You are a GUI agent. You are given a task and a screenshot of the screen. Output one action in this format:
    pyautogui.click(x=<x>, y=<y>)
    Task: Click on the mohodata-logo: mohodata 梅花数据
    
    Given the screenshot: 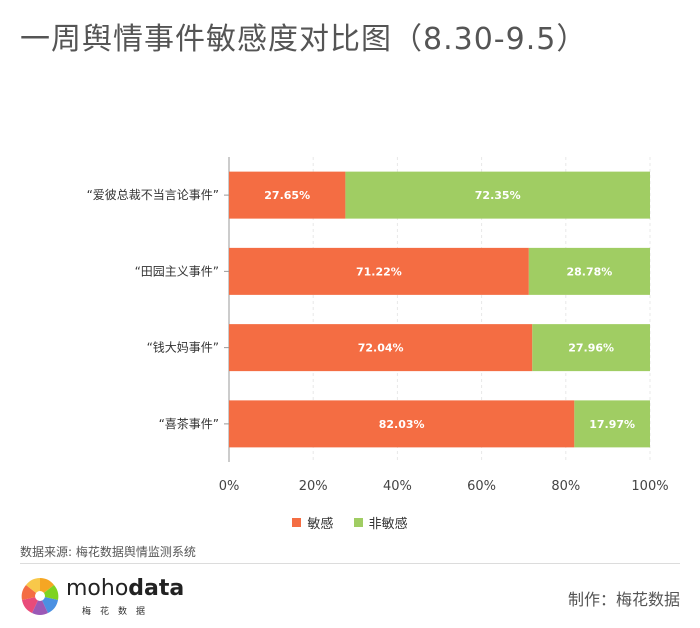 What is the action you would take?
    pyautogui.click(x=120, y=596)
    